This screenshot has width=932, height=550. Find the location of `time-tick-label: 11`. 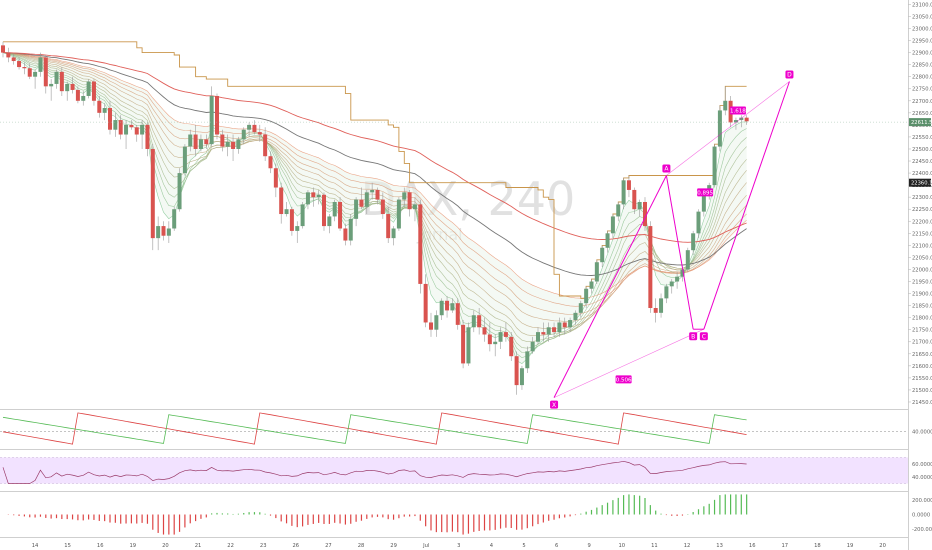

time-tick-label: 11 is located at coordinates (654, 546).